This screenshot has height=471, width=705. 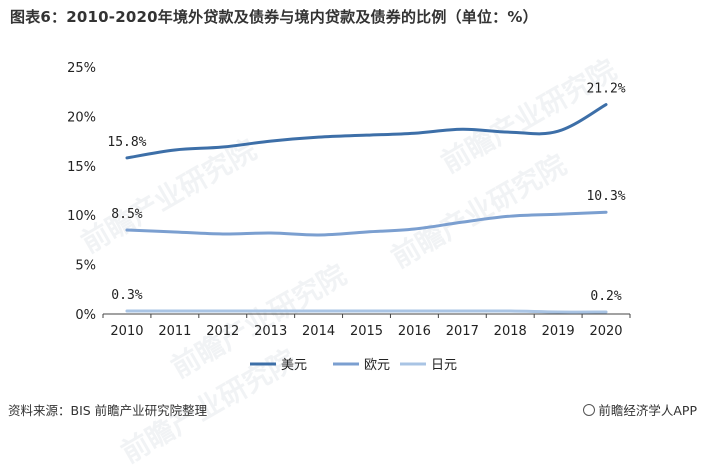 I want to click on brand-text: 前瞻经济学人APP, so click(x=647, y=410).